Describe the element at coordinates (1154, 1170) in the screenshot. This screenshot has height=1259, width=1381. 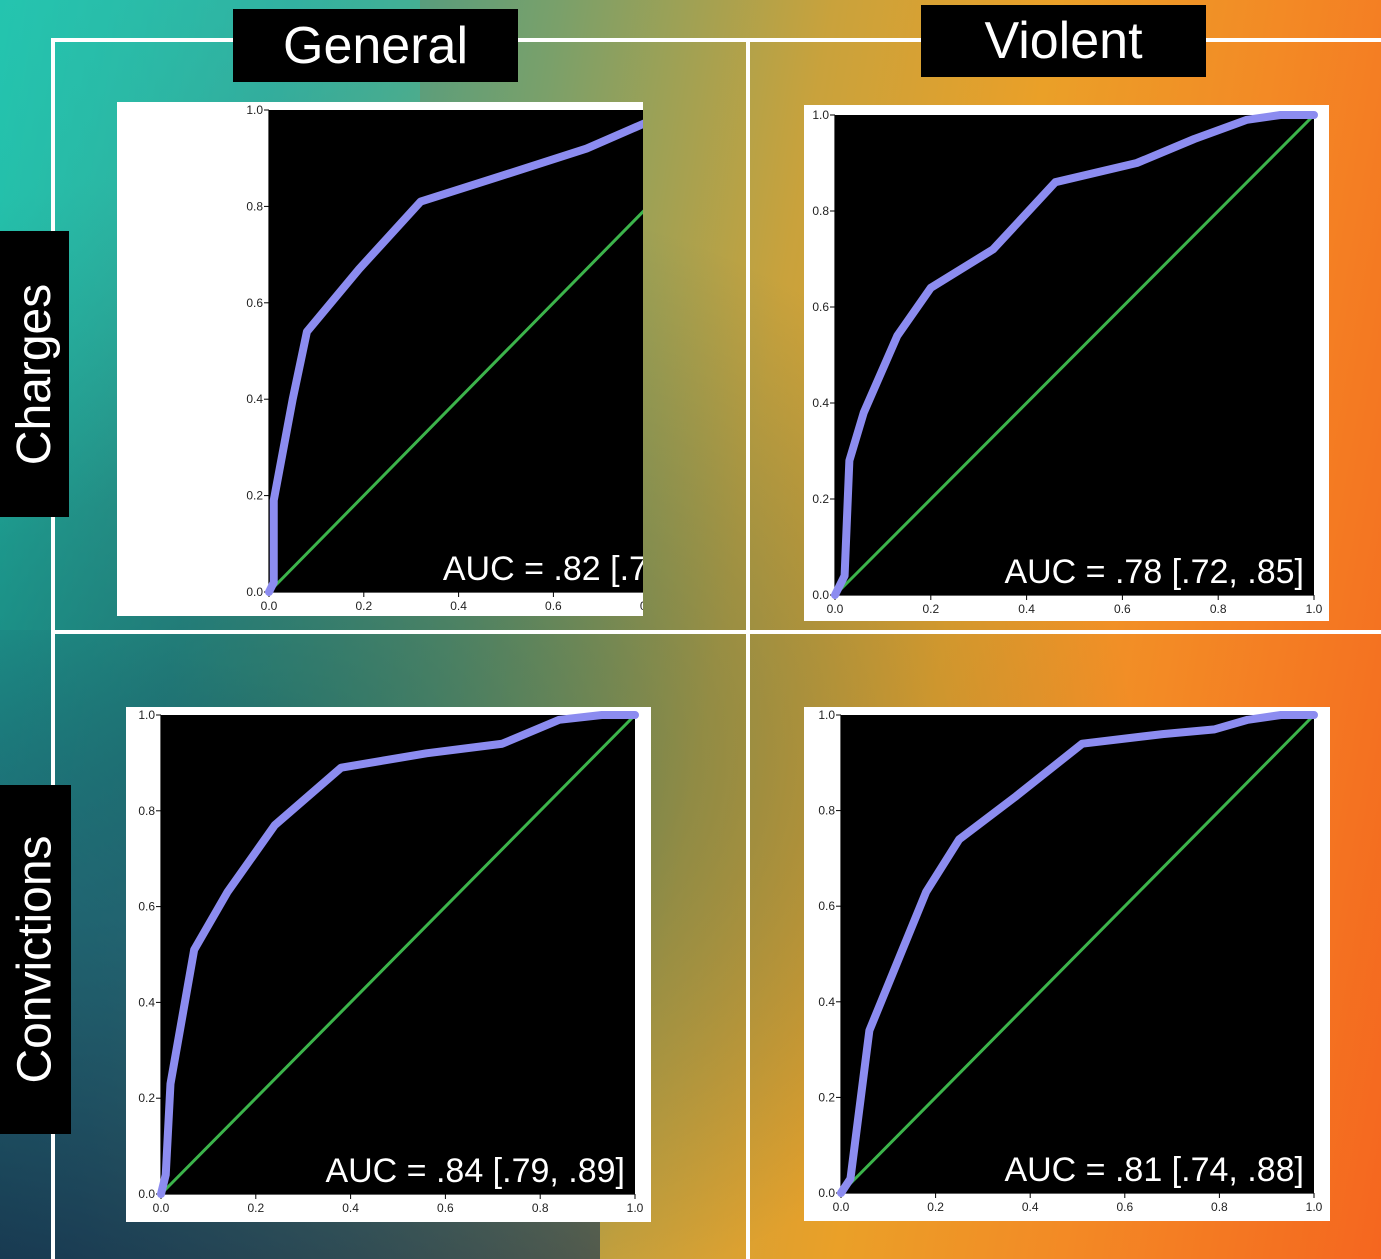
I see `auc-annotation: AUC = .81 [.74, .88]` at that location.